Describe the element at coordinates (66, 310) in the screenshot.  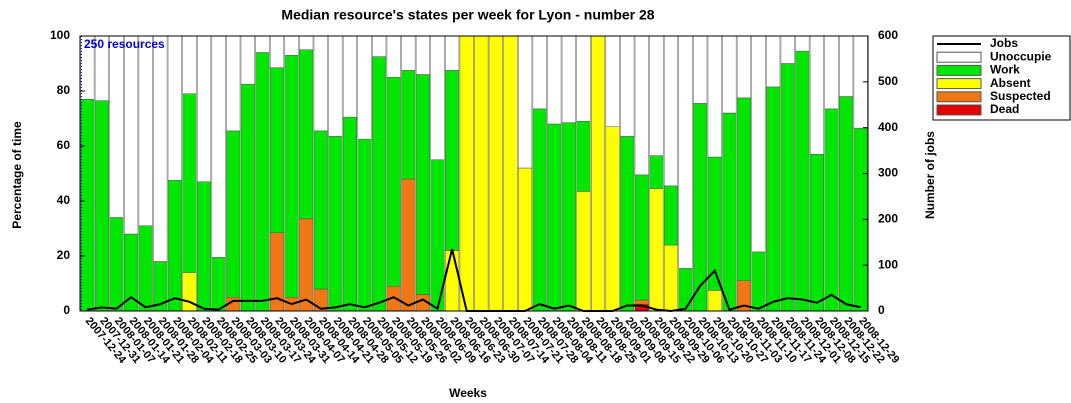
I see `y-tick-label: 0` at that location.